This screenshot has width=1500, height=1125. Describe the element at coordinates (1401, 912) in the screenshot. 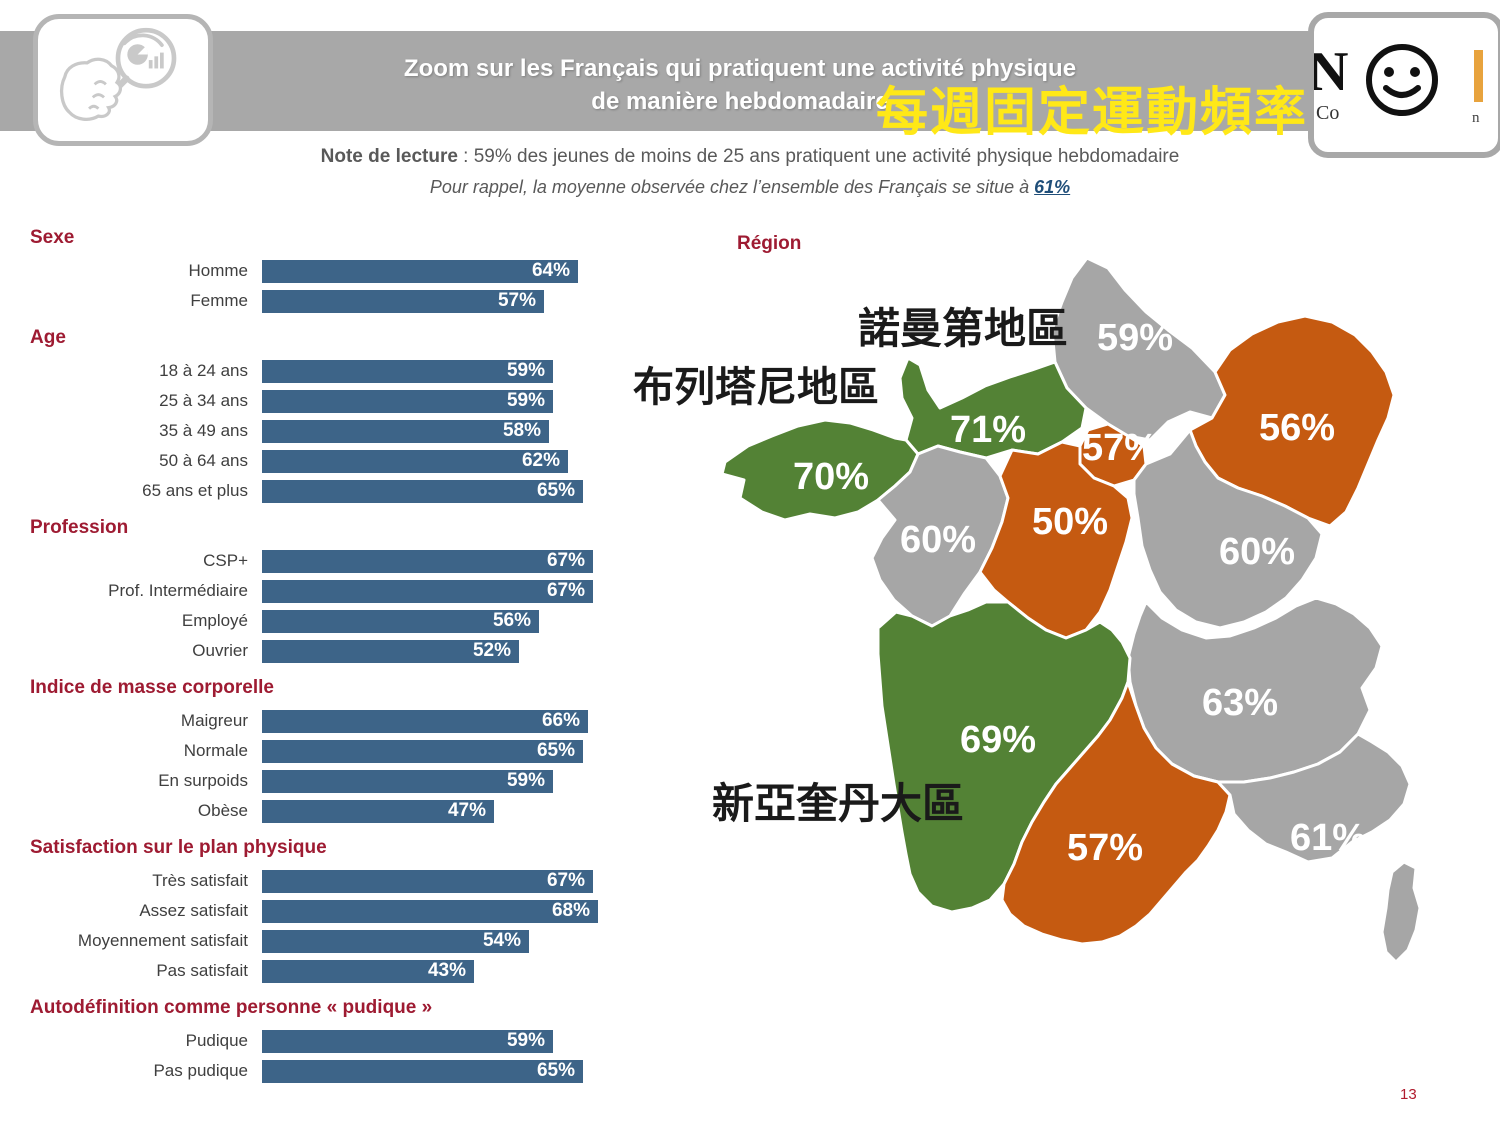

I see `region-corse` at that location.